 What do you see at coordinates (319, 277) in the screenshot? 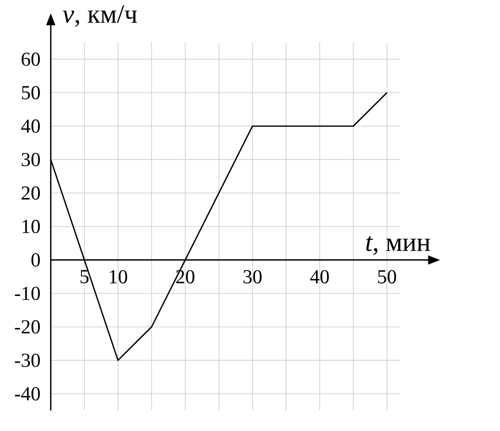
I see `x-tick-label: 40` at bounding box center [319, 277].